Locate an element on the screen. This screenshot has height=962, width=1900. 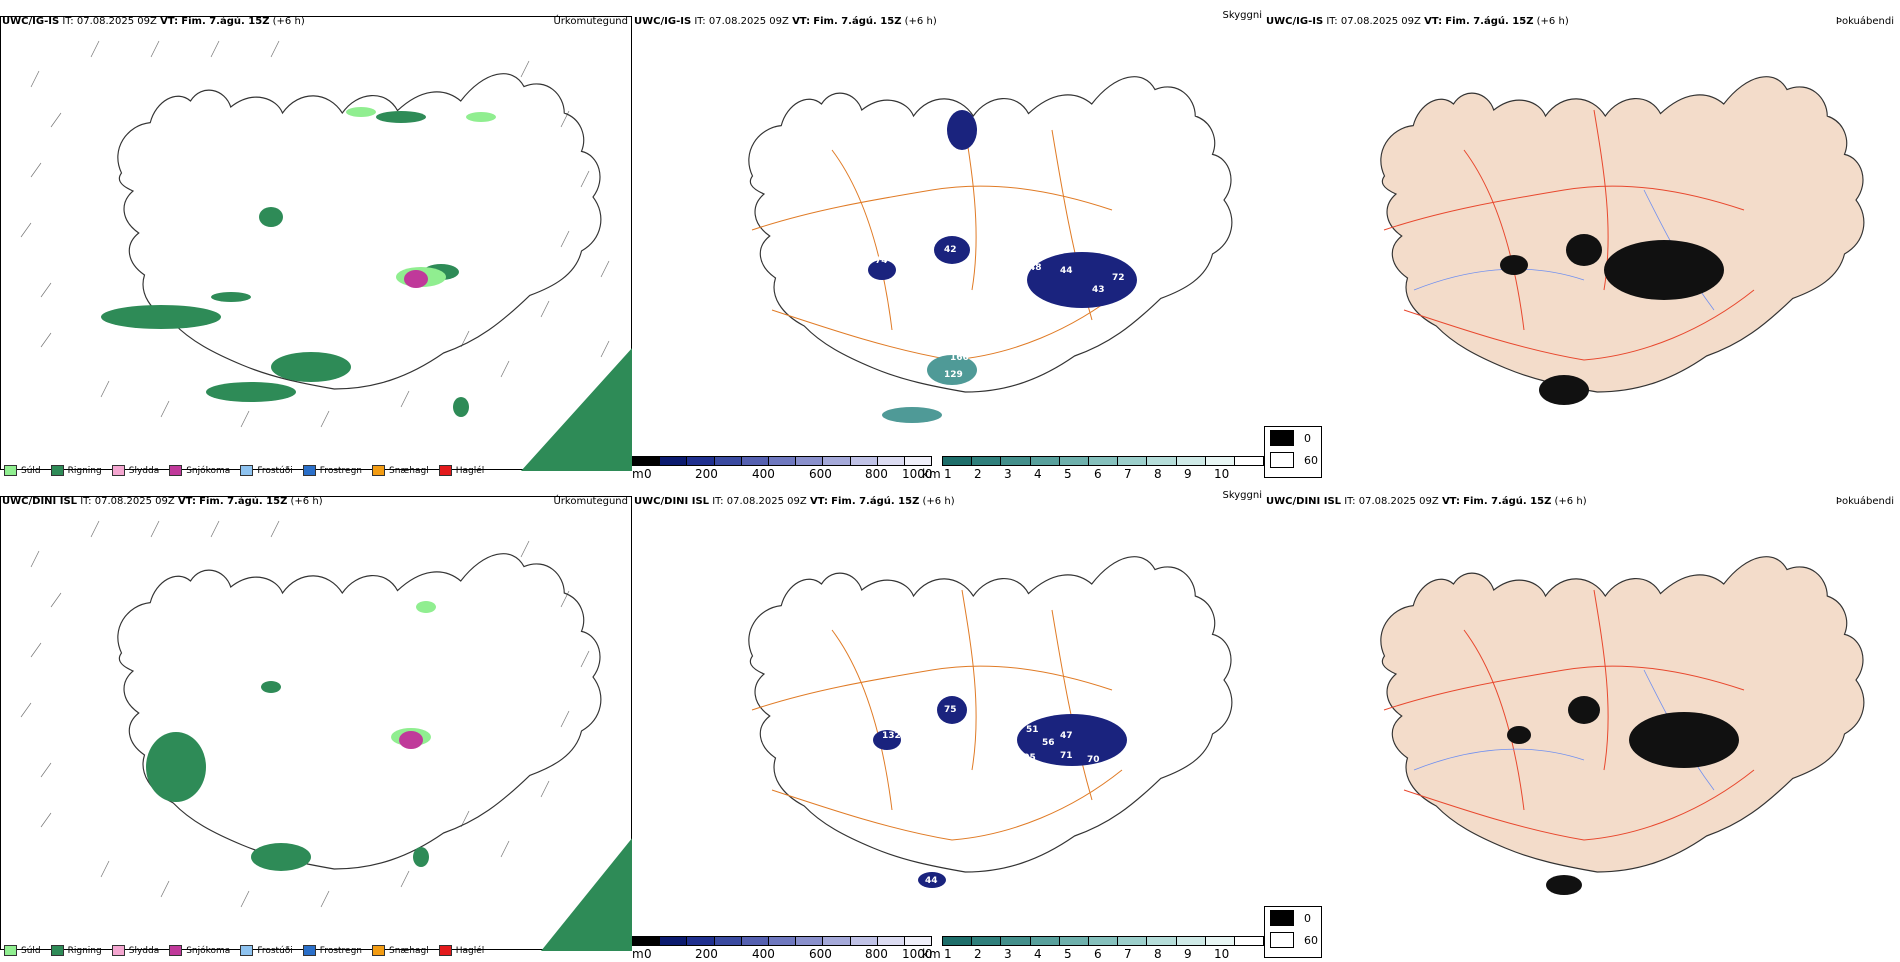
ceiling-label: 70 is located at coordinates (1093, 760).